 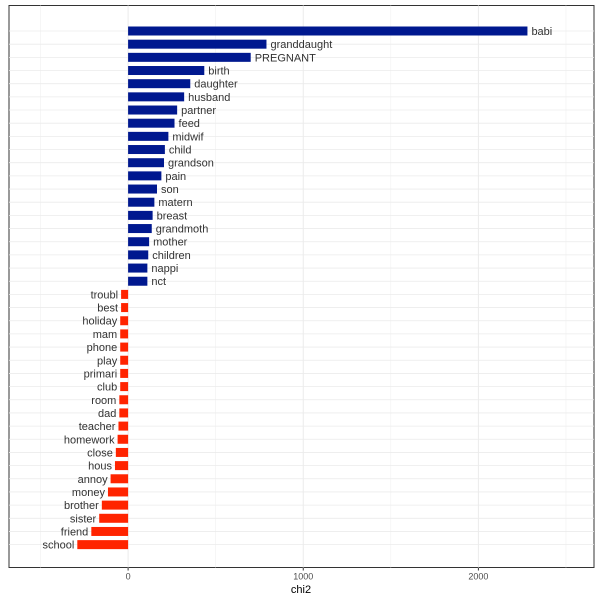 I want to click on bar-feed, so click(x=151, y=123).